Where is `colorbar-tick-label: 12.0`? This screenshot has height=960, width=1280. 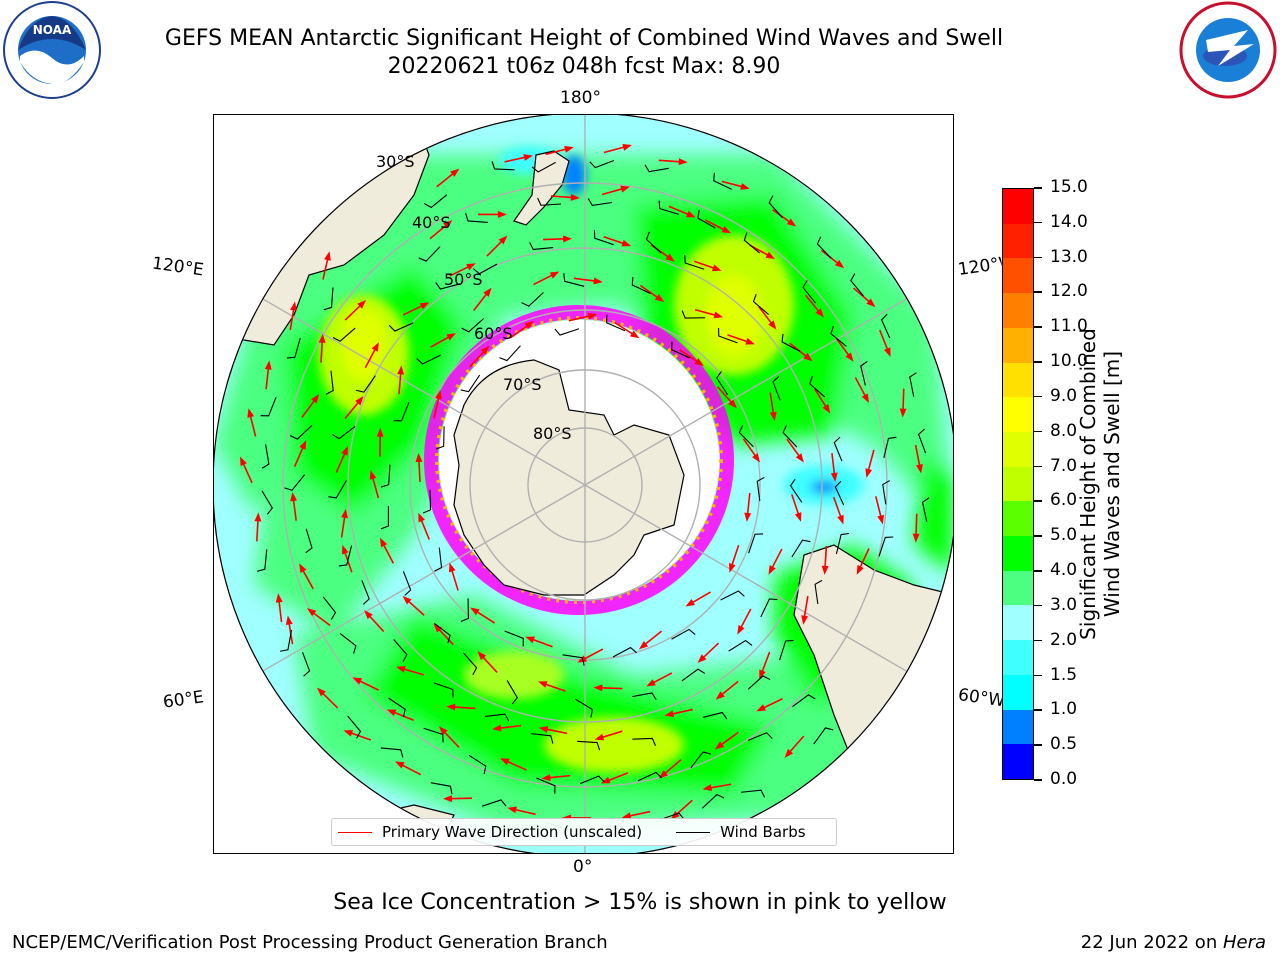
colorbar-tick-label: 12.0 is located at coordinates (1069, 291).